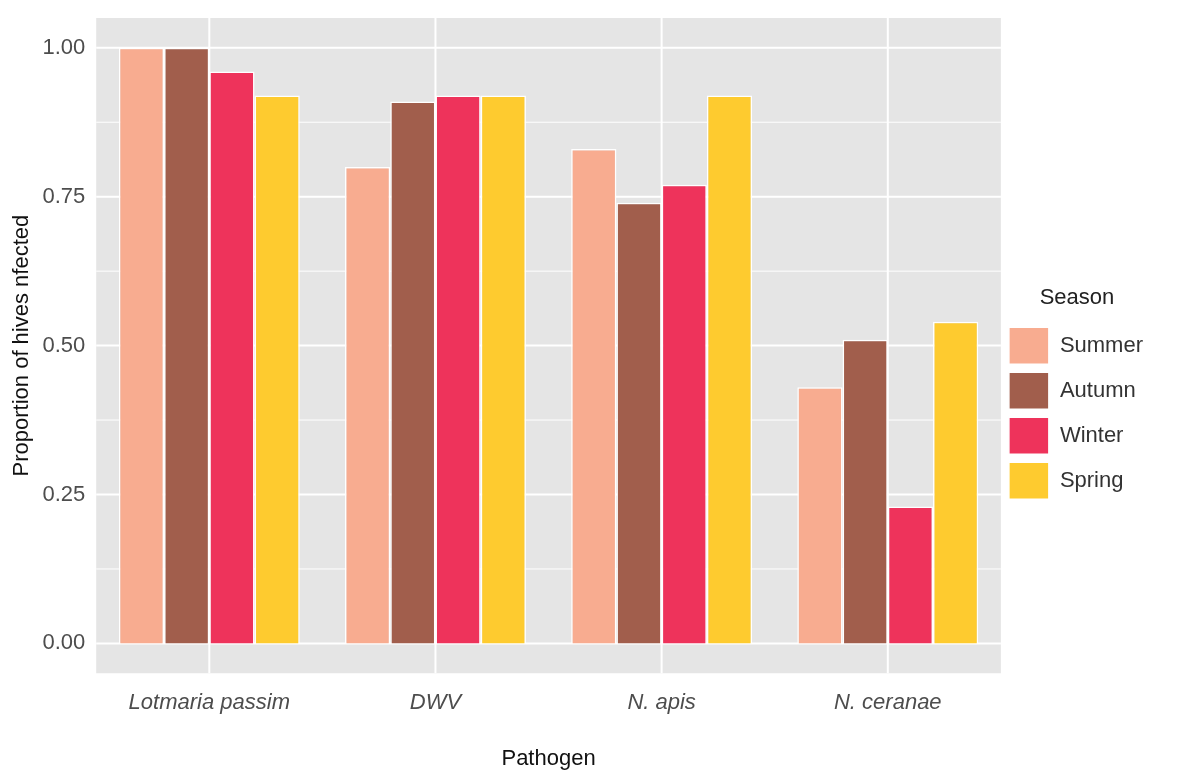 The image size is (1183, 778). Describe the element at coordinates (548, 757) in the screenshot. I see `x-axis-title: Pathogen` at that location.